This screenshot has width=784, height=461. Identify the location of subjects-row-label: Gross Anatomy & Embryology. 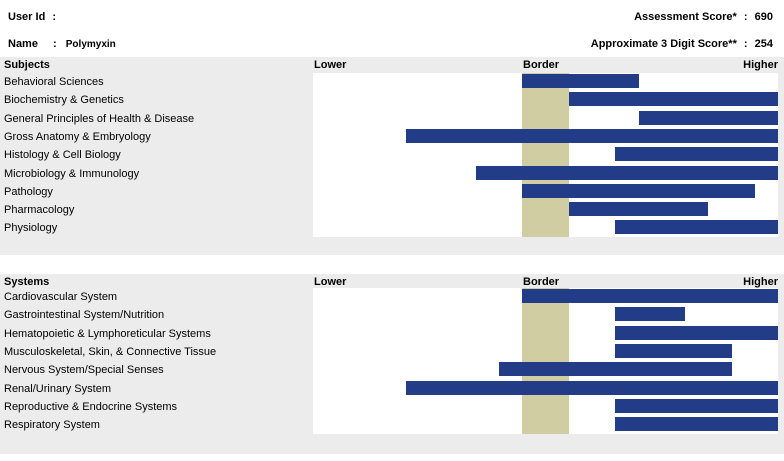
(77, 136).